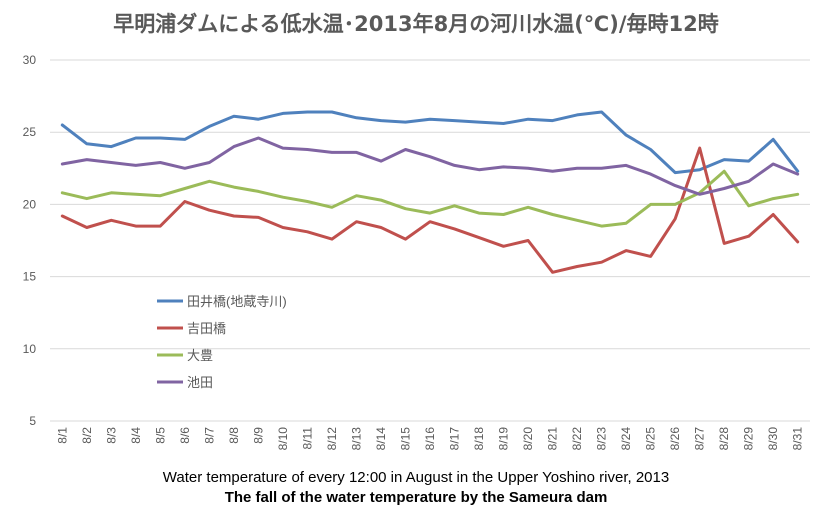 The image size is (832, 509). What do you see at coordinates (200, 382) in the screenshot?
I see `legend-label: 池田` at bounding box center [200, 382].